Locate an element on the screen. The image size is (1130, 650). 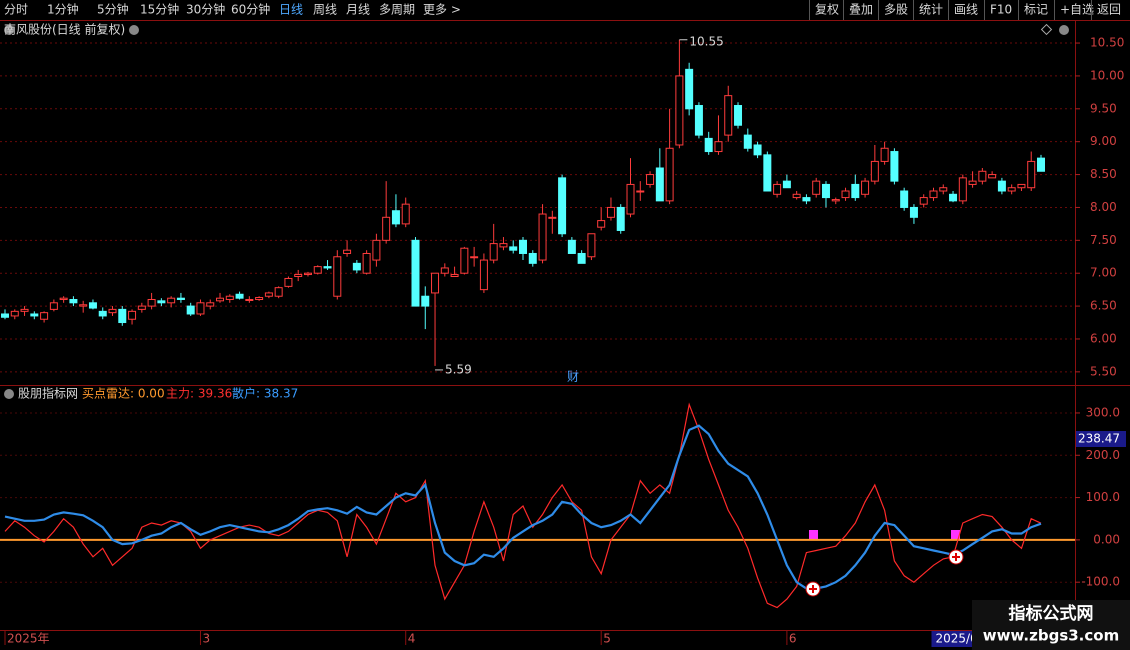
x-tick-label: 2025年 is located at coordinates (28, 639).